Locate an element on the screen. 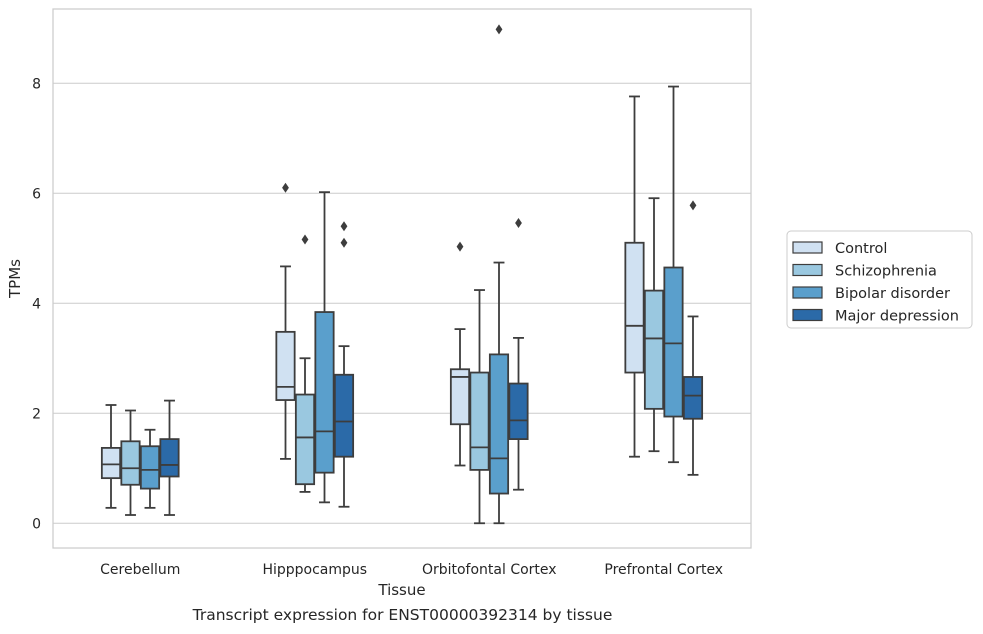 This screenshot has height=634, width=983. legend-label: Control is located at coordinates (861, 249).